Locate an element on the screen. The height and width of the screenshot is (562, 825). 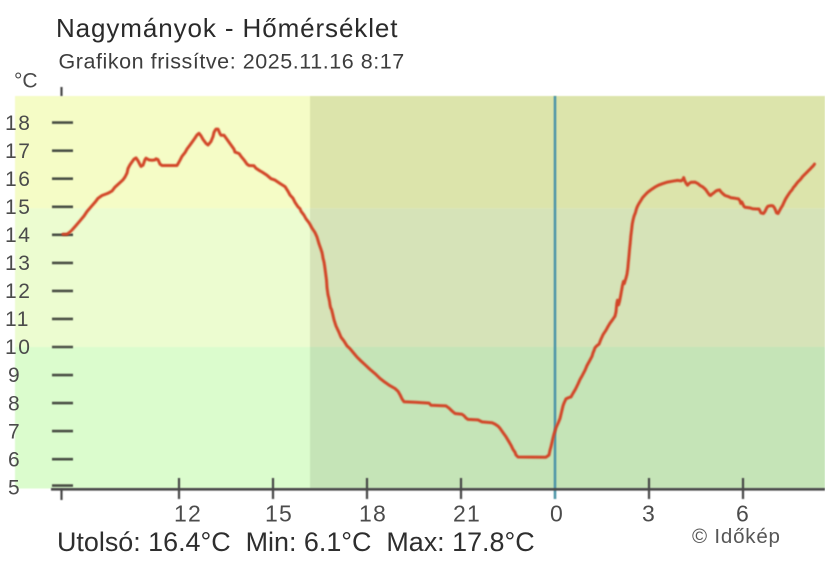
svg-text: 10 is located at coordinates (18, 347).